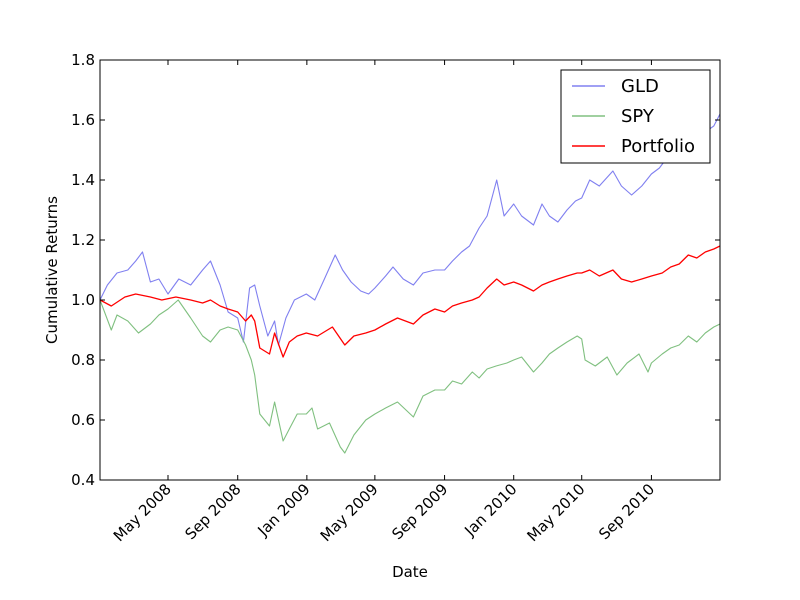  Describe the element at coordinates (658, 146) in the screenshot. I see `legend-label-portfolio: Portfolio` at that location.